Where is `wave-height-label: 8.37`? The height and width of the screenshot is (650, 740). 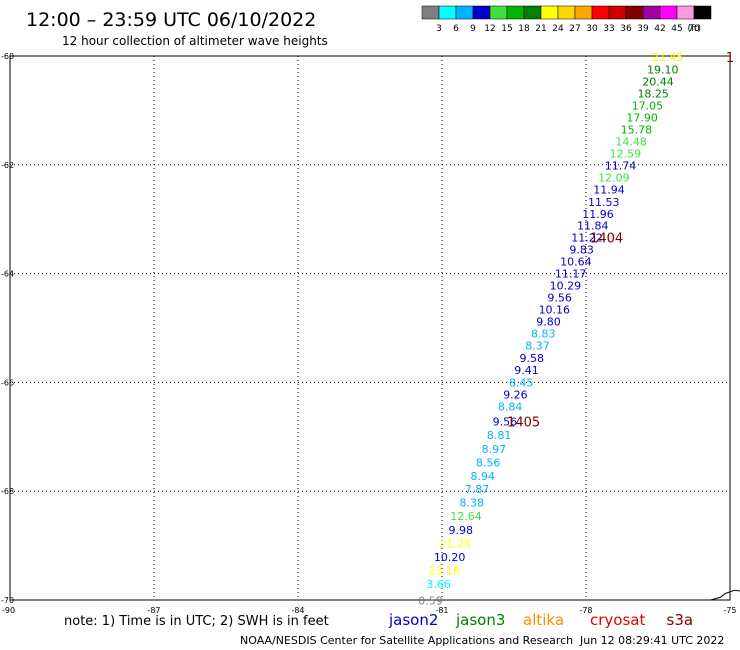
wave-height-label: 8.37 is located at coordinates (537, 345).